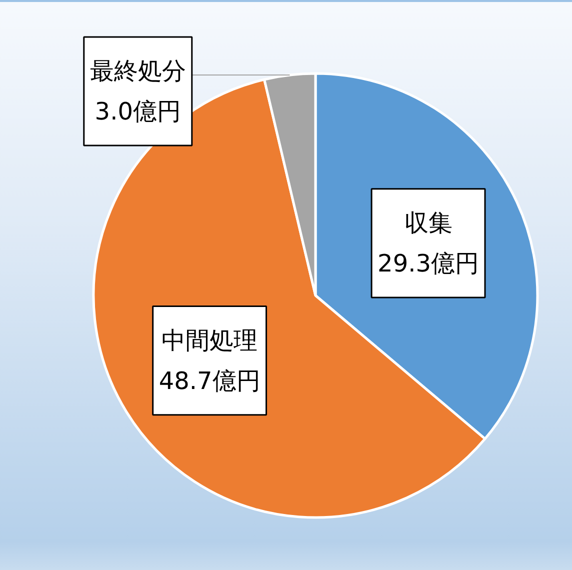  What do you see at coordinates (428, 222) in the screenshot?
I see `slice-label: 収集` at bounding box center [428, 222].